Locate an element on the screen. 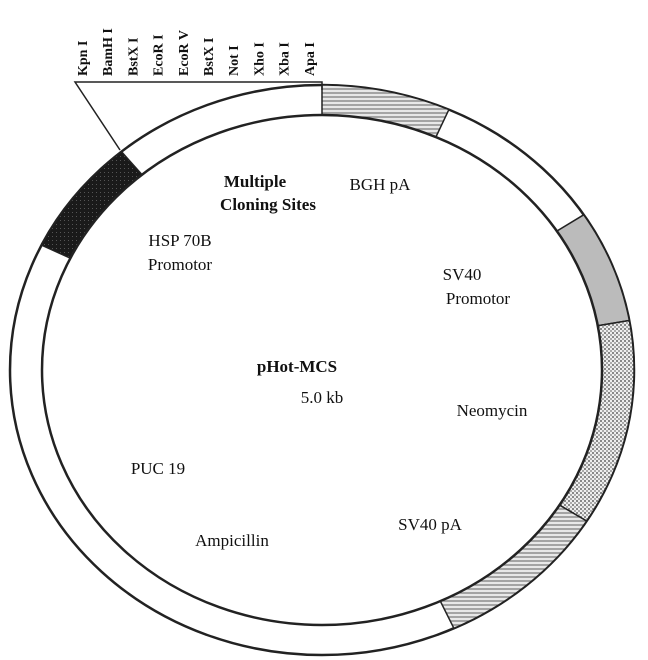 The width and height of the screenshot is (648, 660). feature-label: Neomycin is located at coordinates (492, 410).